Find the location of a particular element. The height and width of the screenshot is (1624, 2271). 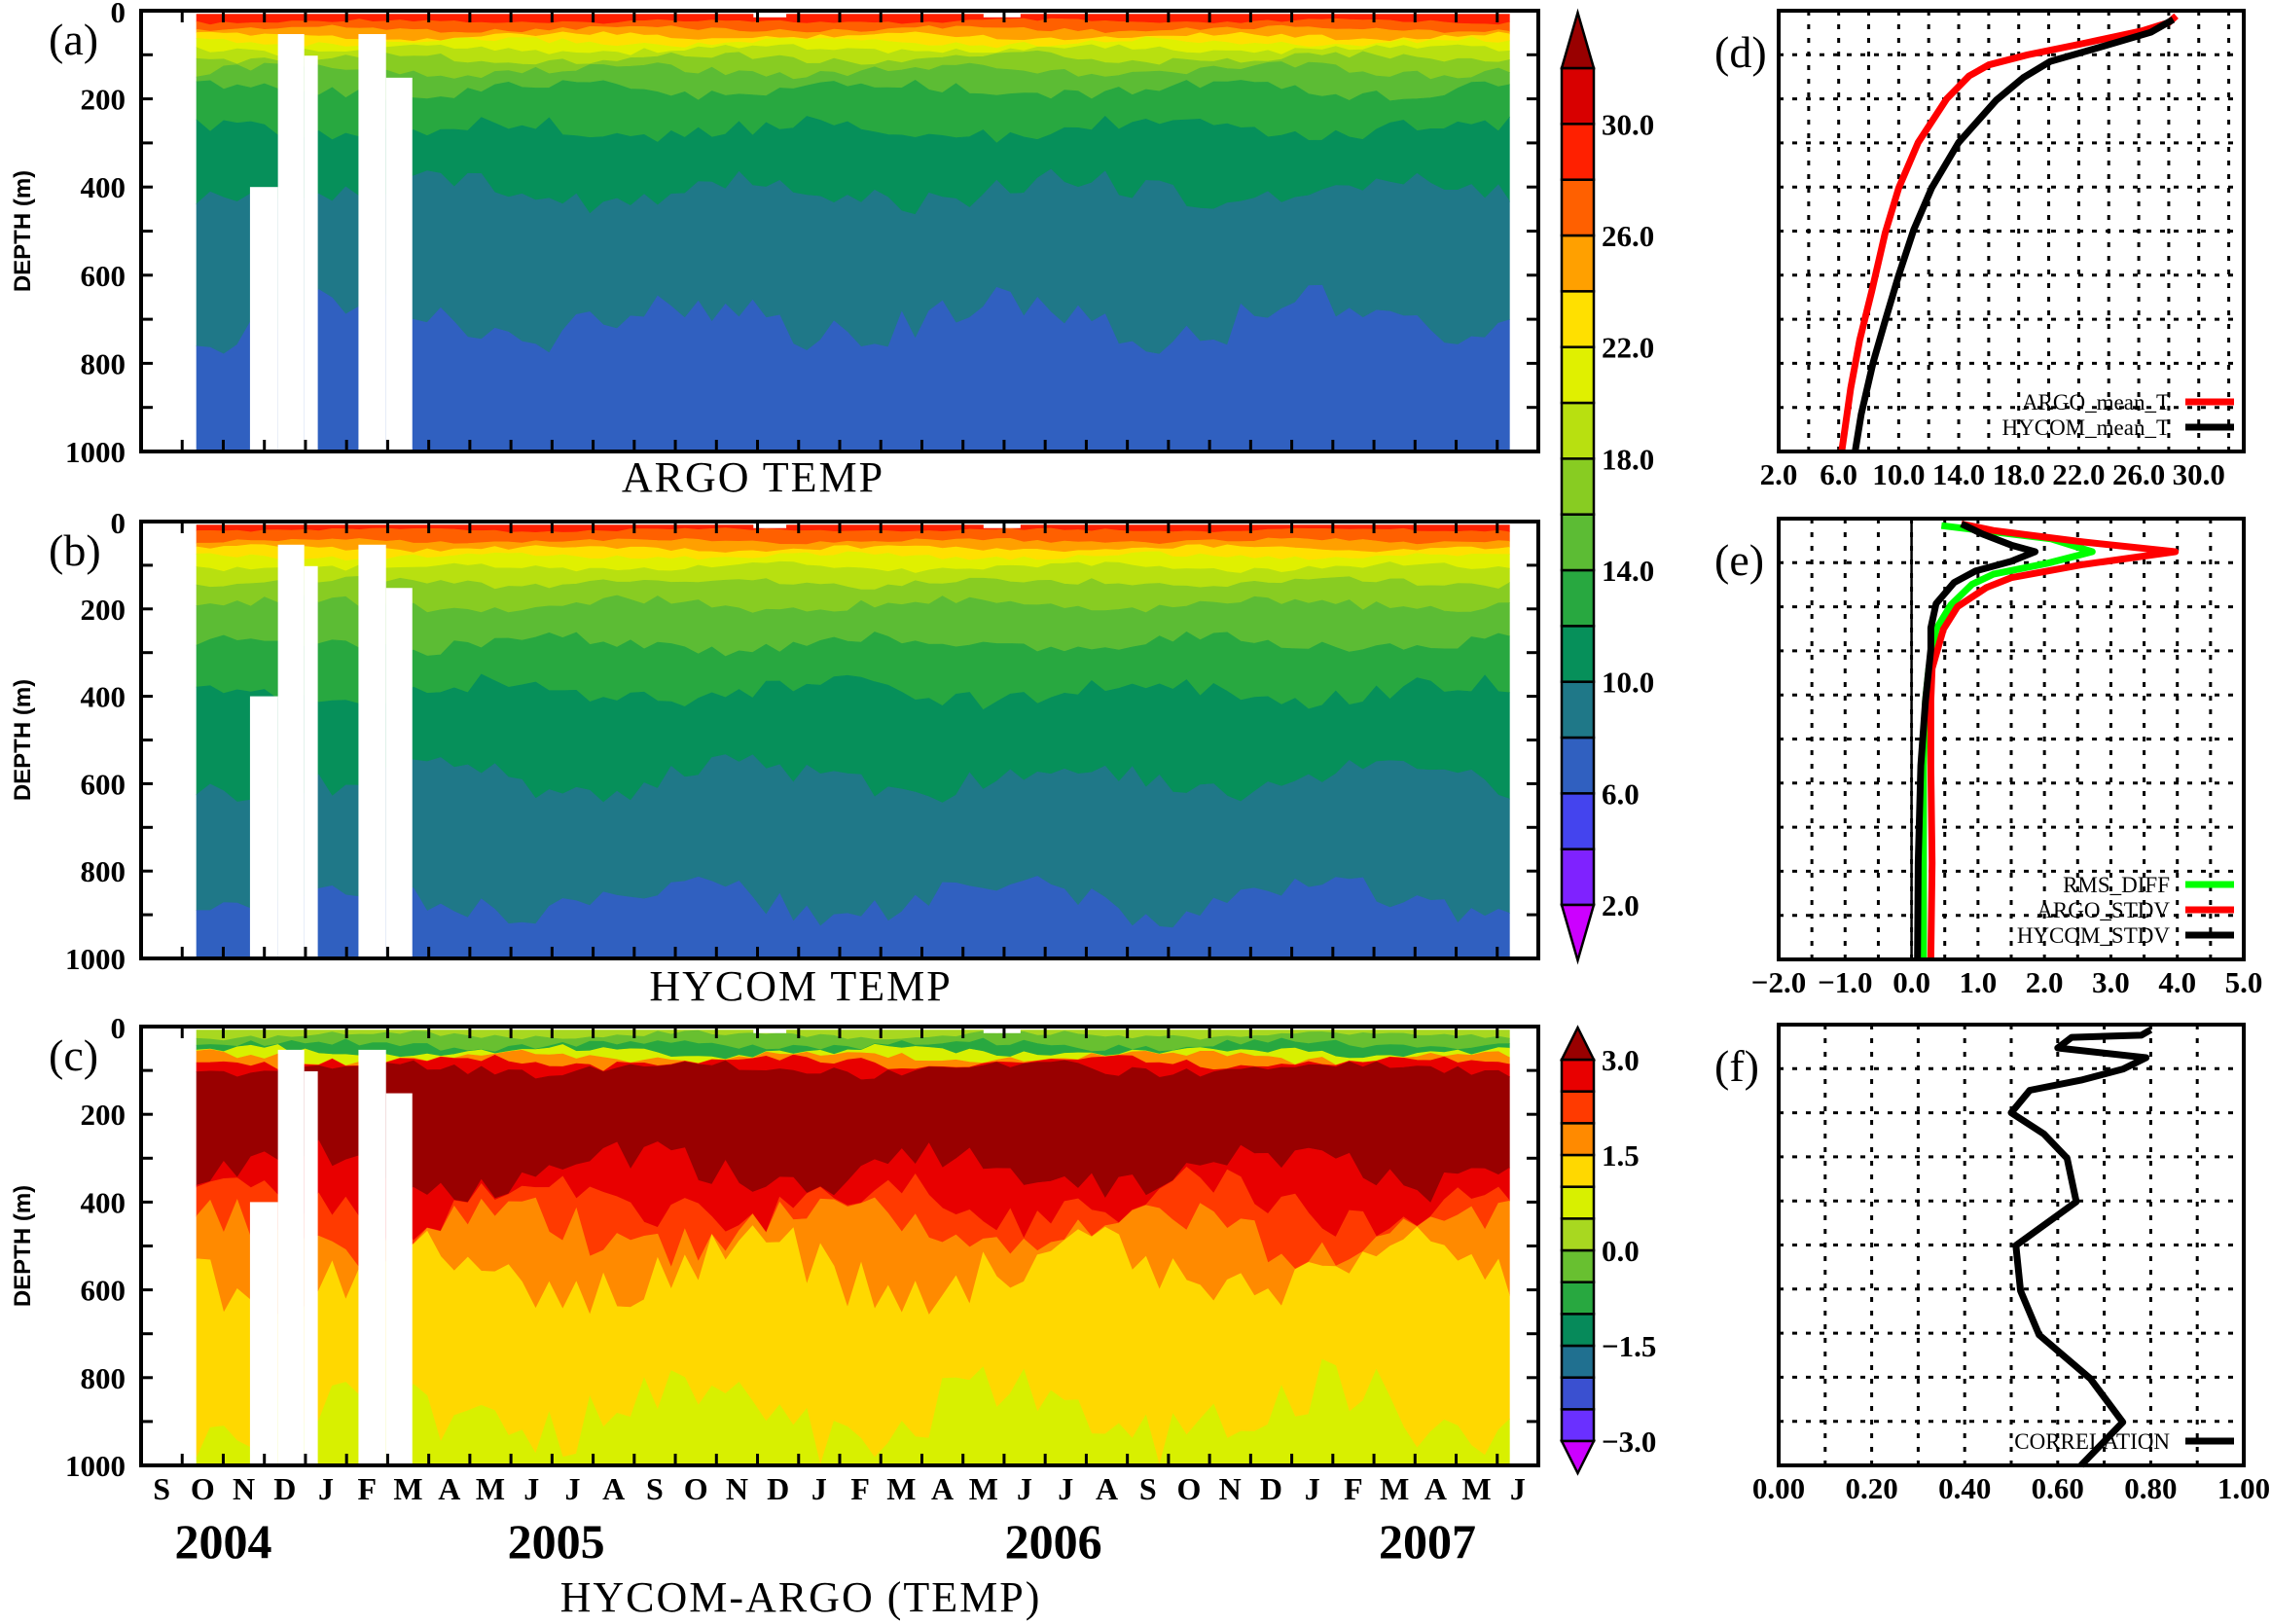

y-tick-label: 1000 is located at coordinates (95, 452).